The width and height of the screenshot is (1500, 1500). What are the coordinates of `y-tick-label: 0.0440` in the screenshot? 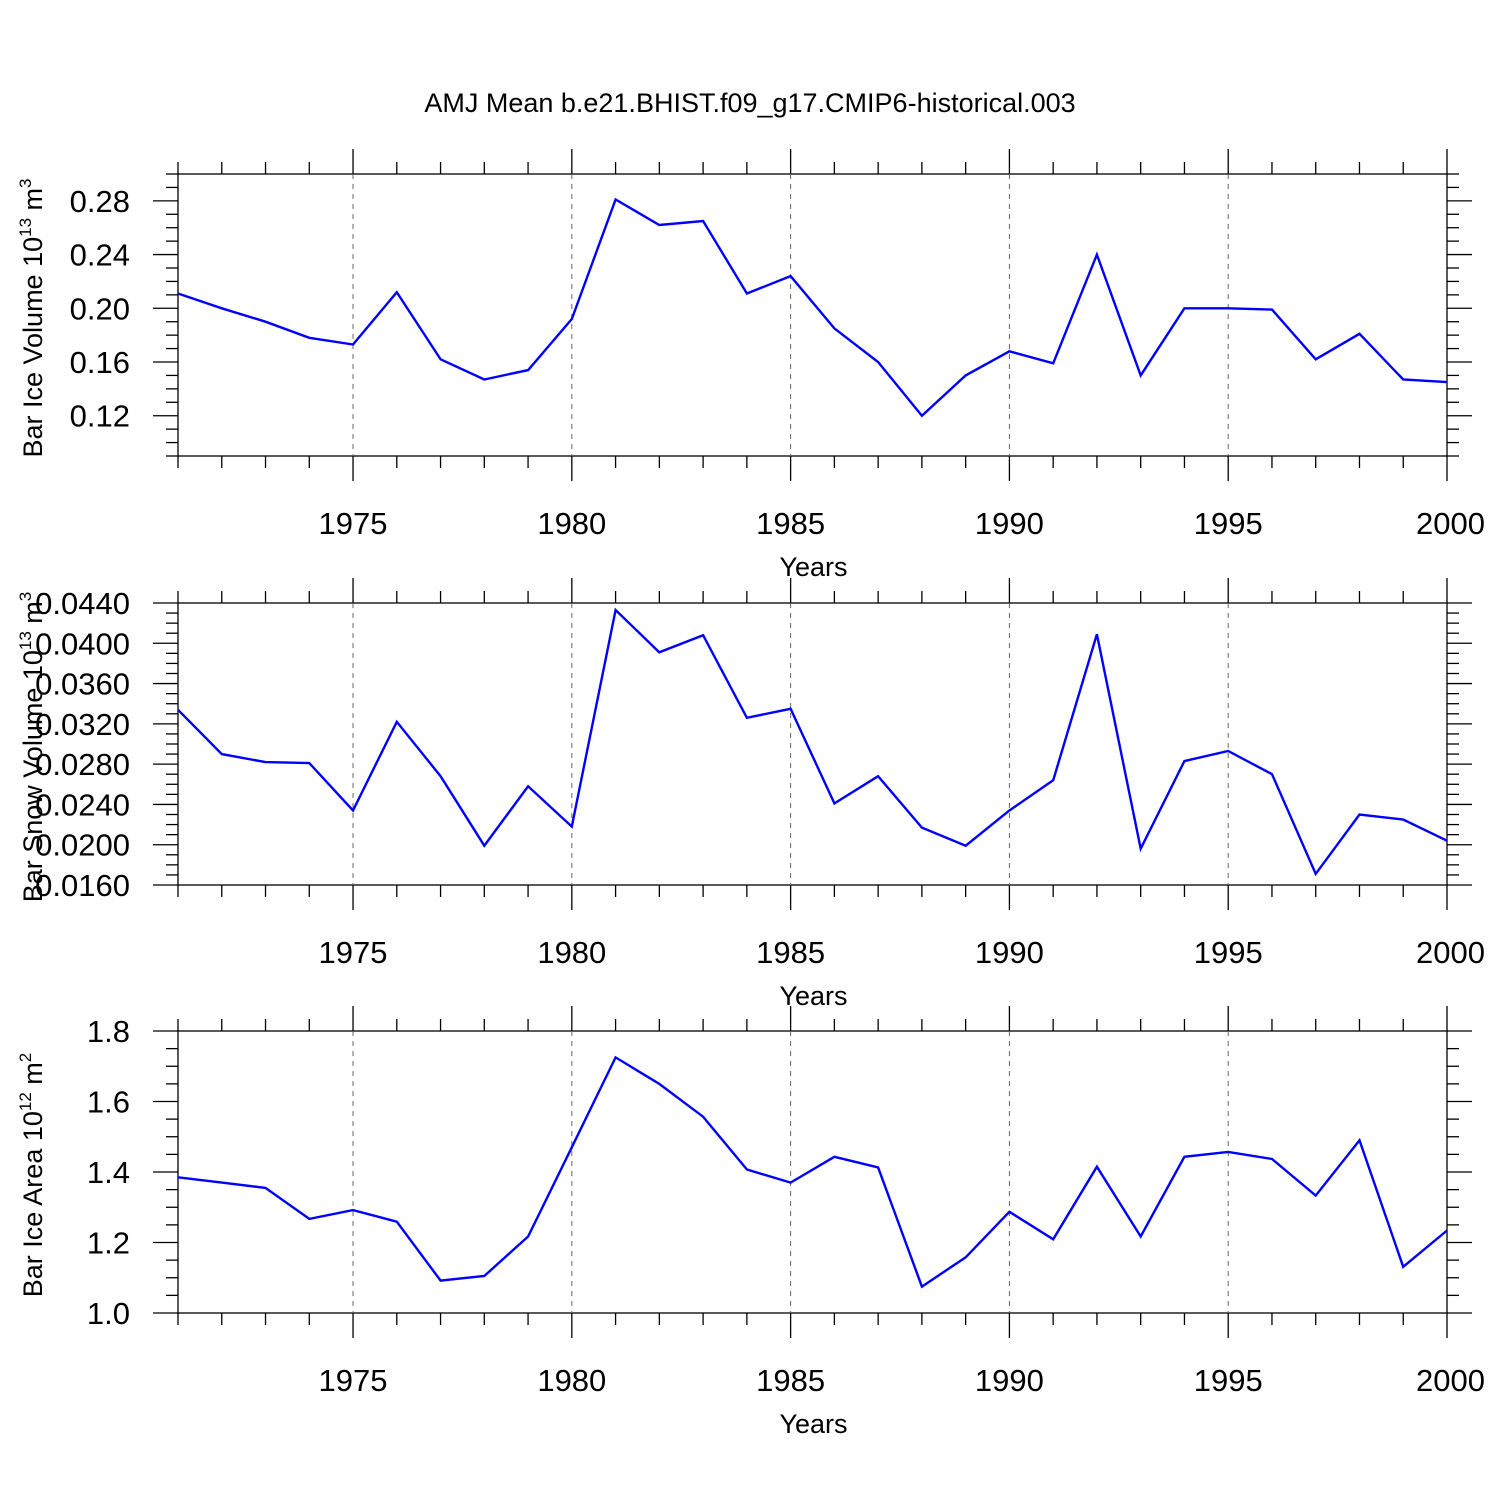 It's located at (82, 603).